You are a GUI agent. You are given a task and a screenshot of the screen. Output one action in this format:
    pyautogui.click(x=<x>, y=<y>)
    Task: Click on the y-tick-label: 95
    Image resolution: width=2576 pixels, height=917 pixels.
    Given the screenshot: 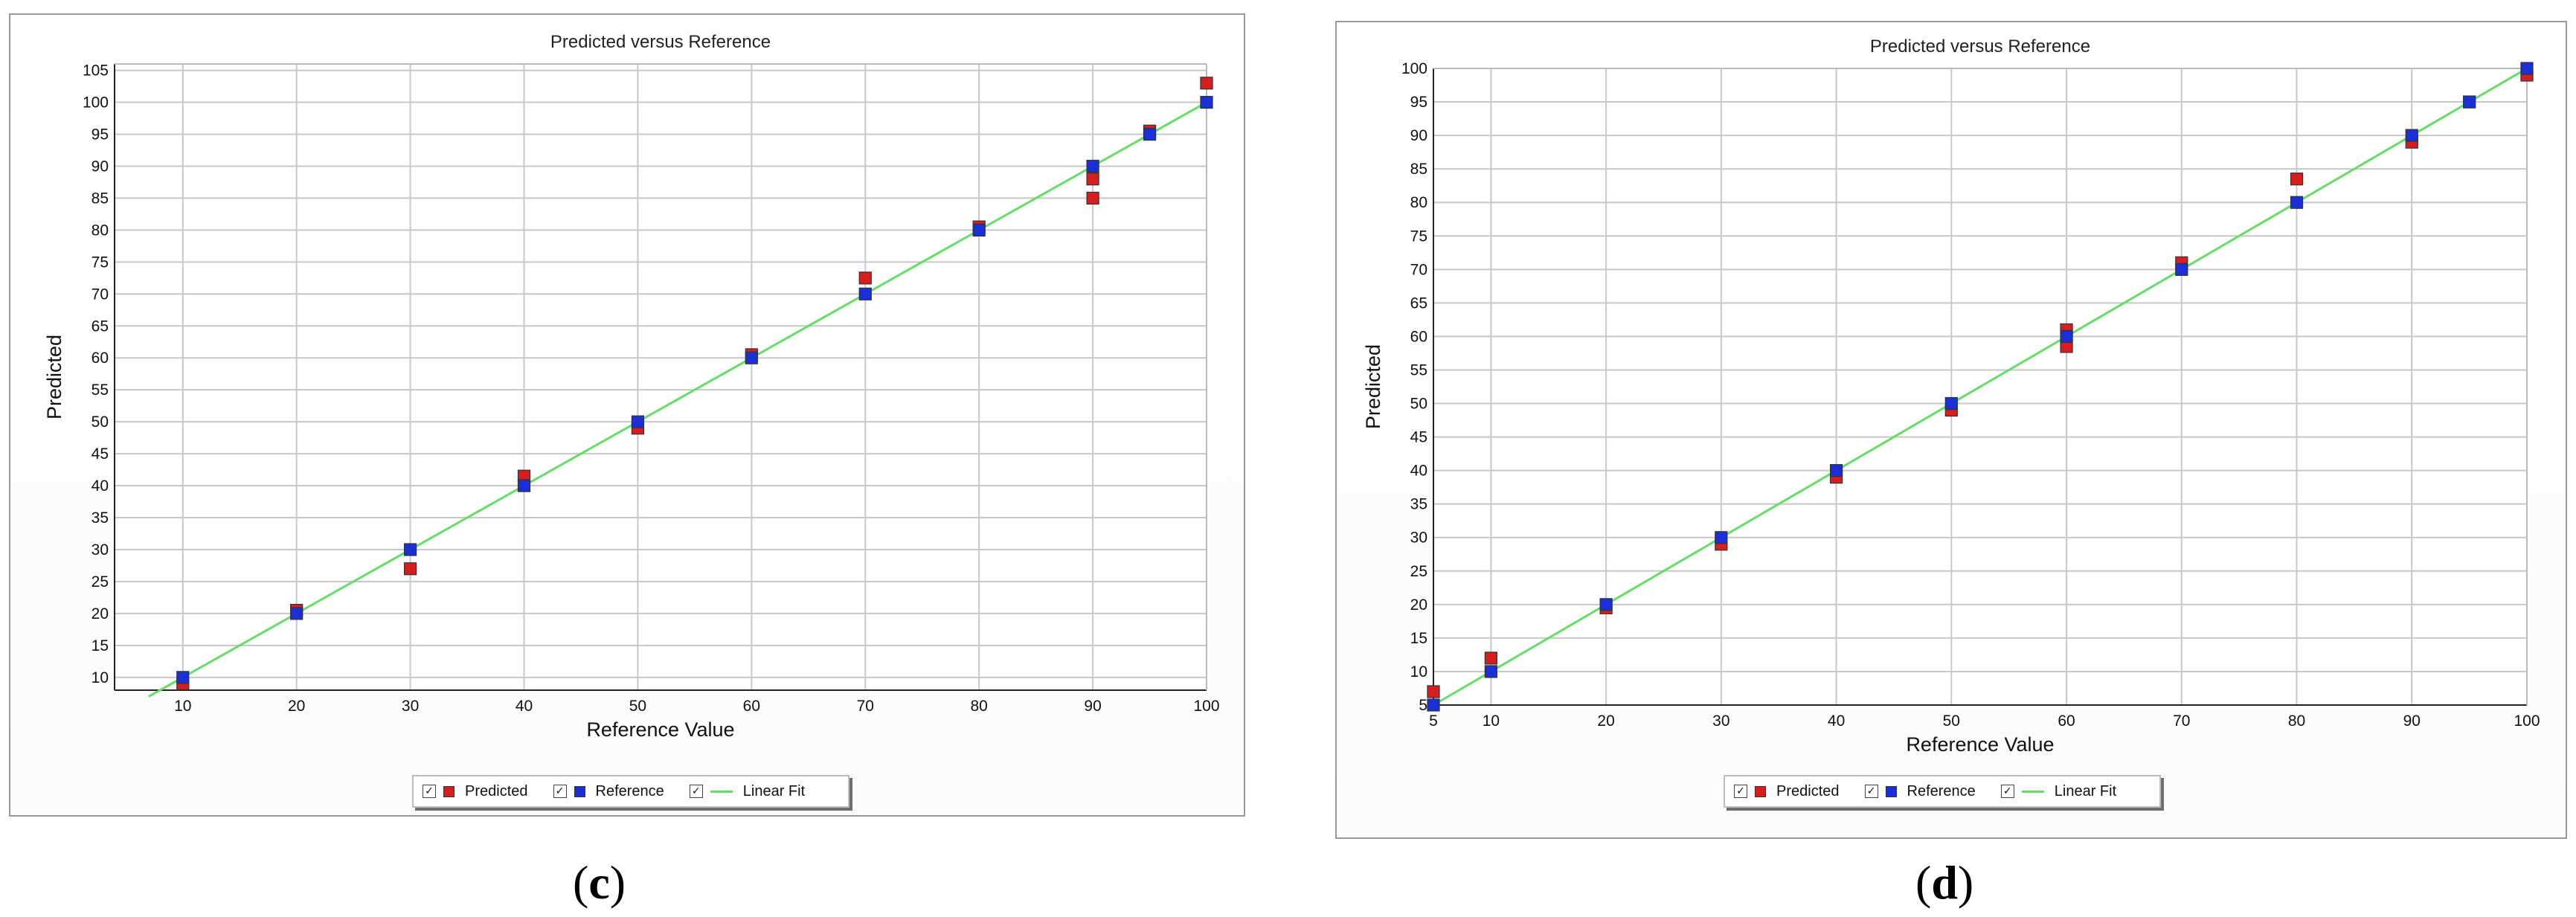 What is the action you would take?
    pyautogui.click(x=1418, y=102)
    